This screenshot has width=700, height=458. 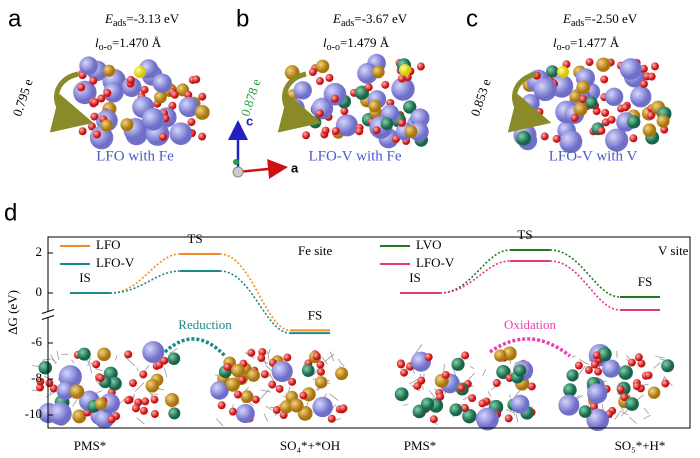 What do you see at coordinates (435, 262) in the screenshot?
I see `legend-label: LFO-V` at bounding box center [435, 262].